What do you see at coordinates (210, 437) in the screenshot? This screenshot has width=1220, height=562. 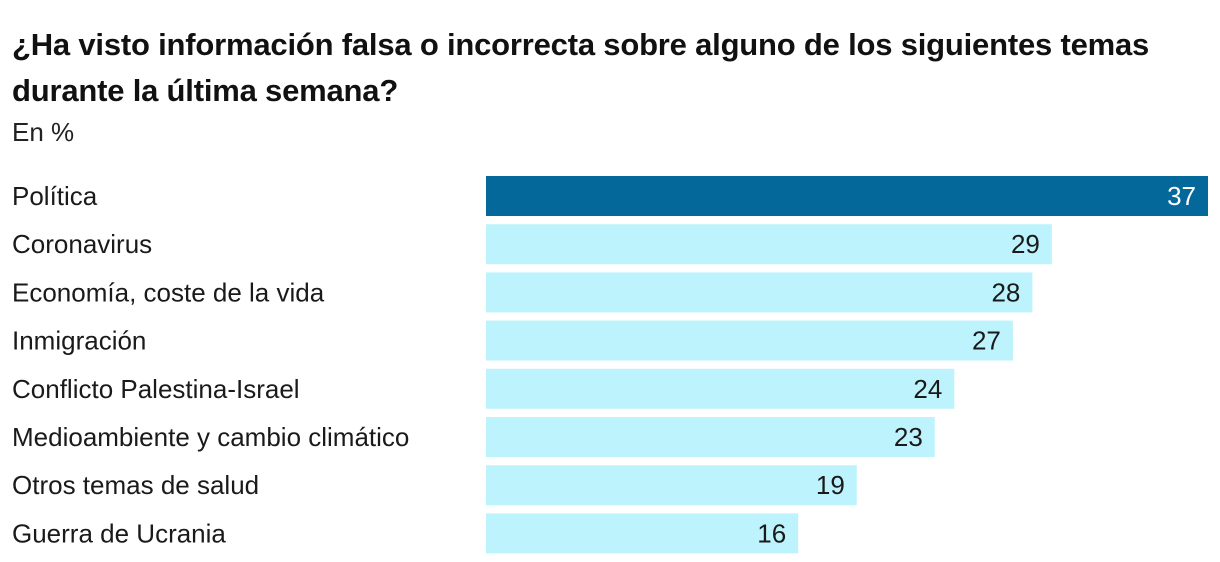 I see `category-label: Medioambiente y cambio climático` at bounding box center [210, 437].